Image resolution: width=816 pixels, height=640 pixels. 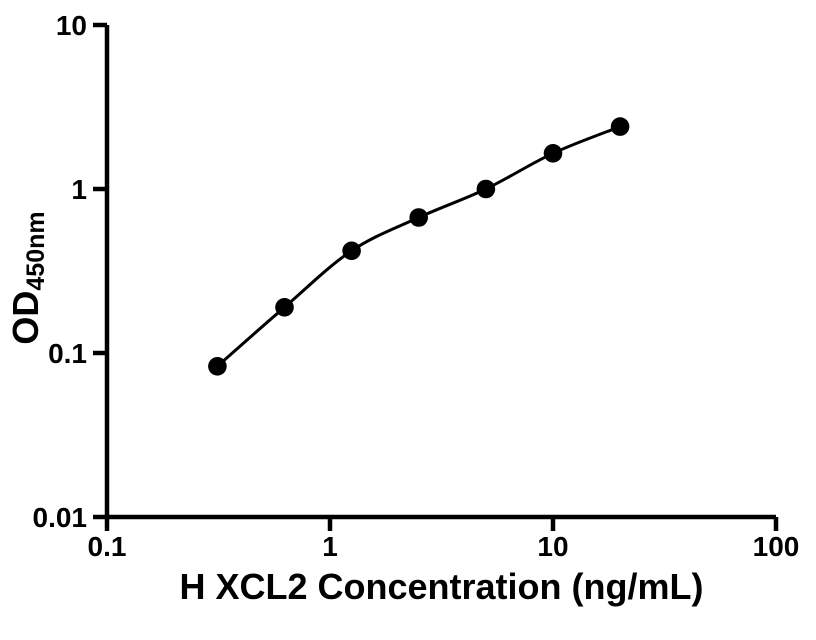 I want to click on y-axis-title-main: OD, so click(x=25, y=317).